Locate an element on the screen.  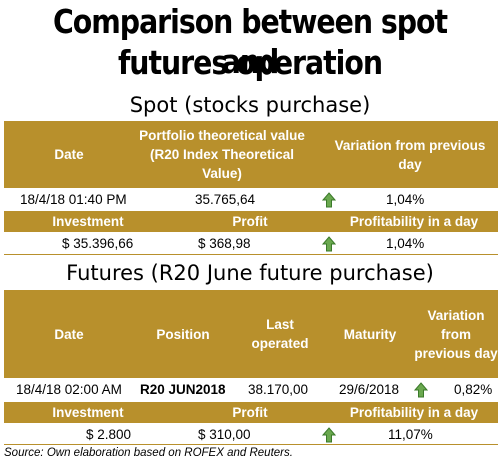
futures-subheader-bar is located at coordinates (251, 412).